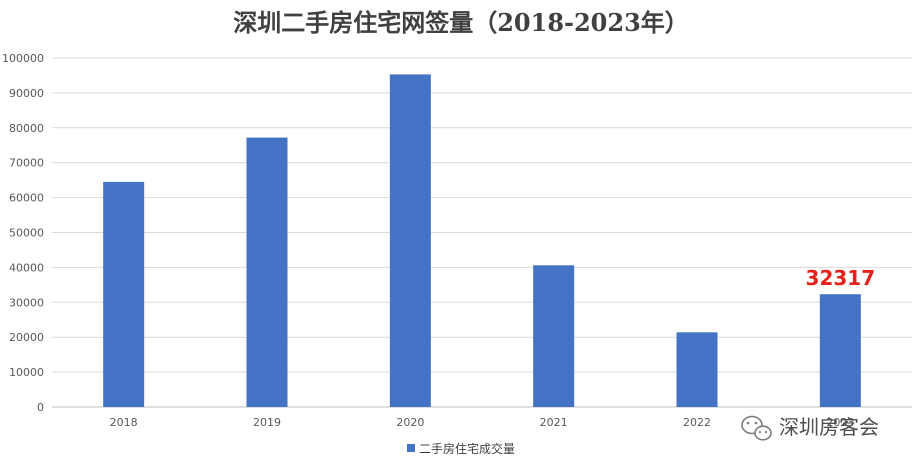  I want to click on data-label-2023: 32317, so click(841, 278).